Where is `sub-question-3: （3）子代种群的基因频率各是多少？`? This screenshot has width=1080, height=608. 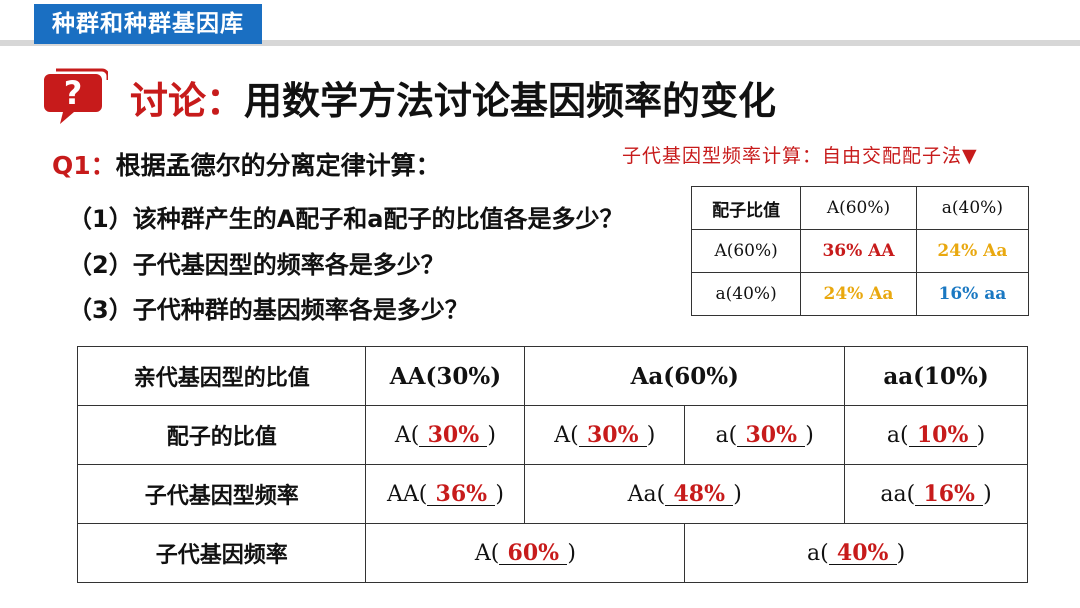
sub-question-3: （3）子代种群的基因频率各是多少？ is located at coordinates (268, 310).